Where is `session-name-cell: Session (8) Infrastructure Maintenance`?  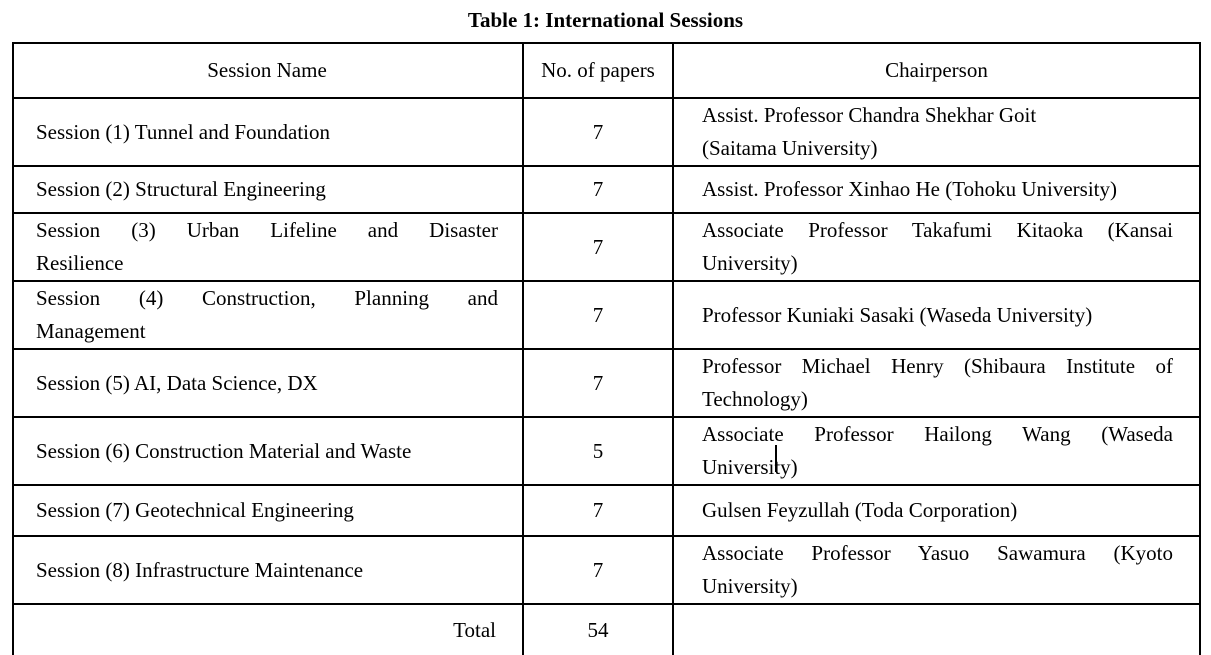
session-name-cell: Session (8) Infrastructure Maintenance is located at coordinates (268, 570).